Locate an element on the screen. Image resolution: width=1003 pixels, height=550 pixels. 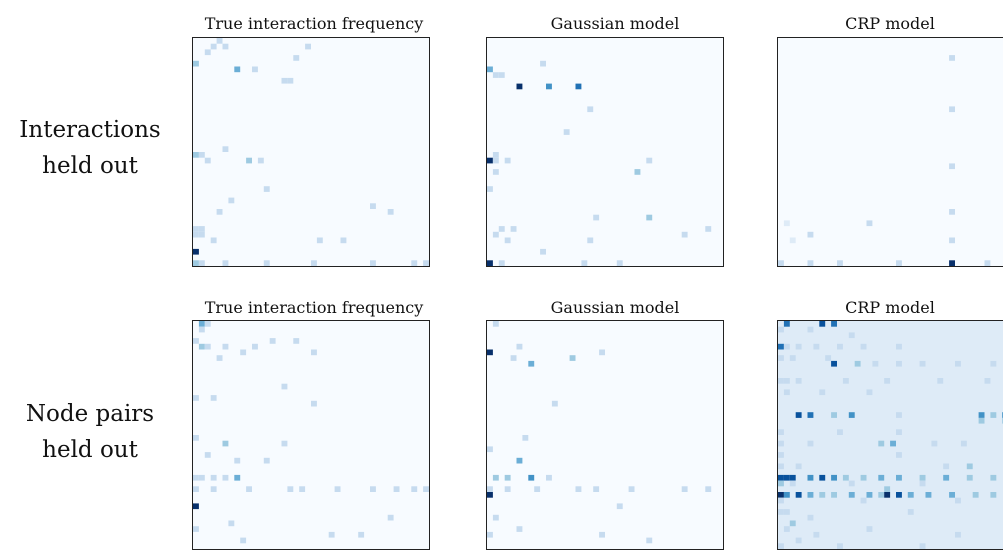
heatmap-background is located at coordinates (890, 152).